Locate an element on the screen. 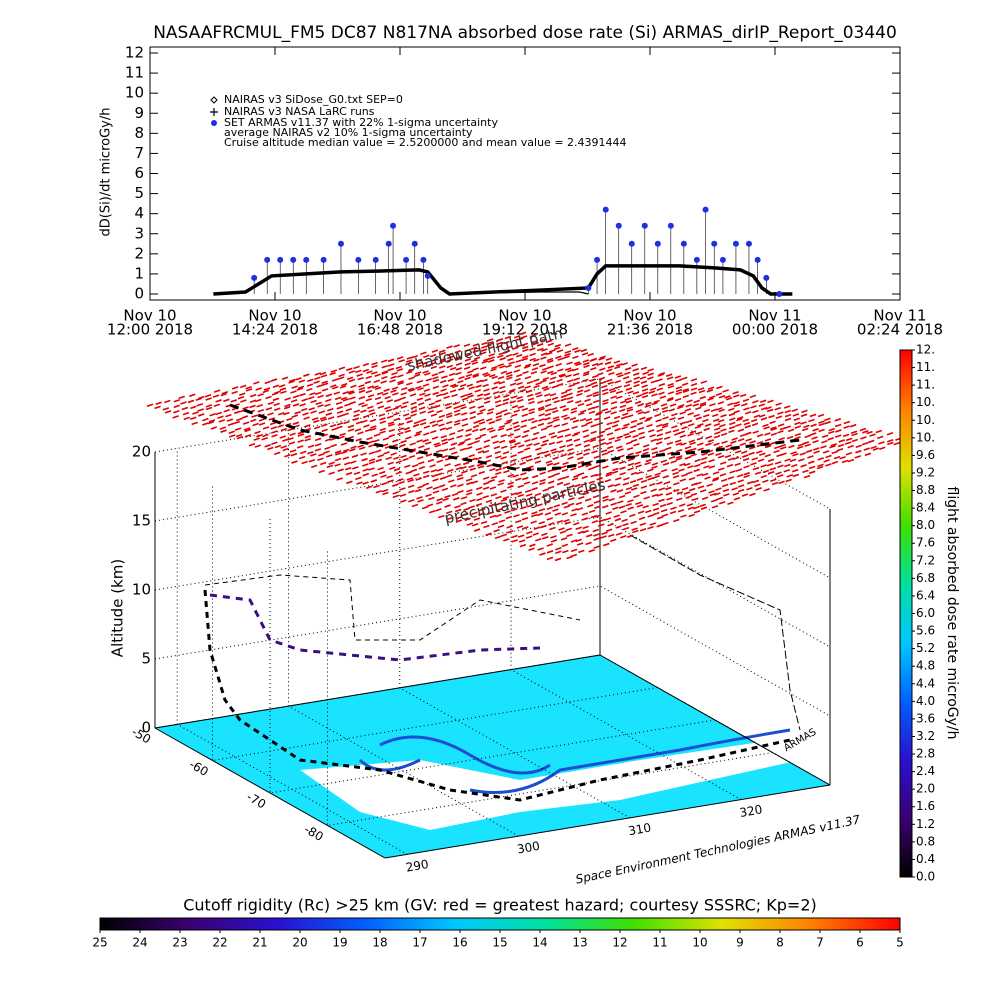 The image size is (1000, 1000). y-tick-label: 1 is located at coordinates (139, 273).